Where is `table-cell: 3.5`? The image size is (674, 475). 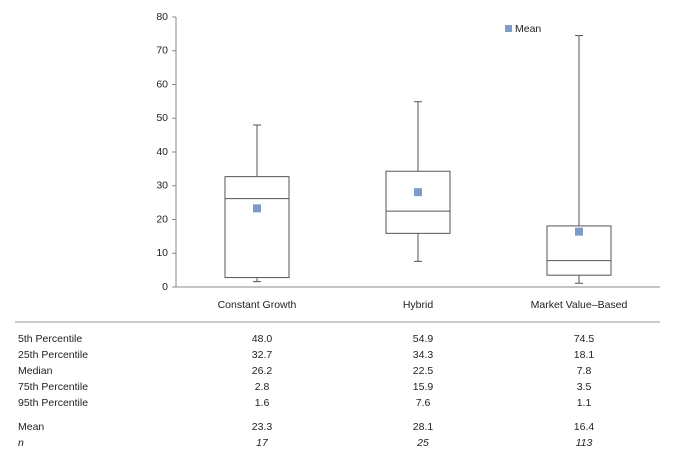 table-cell: 3.5 is located at coordinates (584, 387).